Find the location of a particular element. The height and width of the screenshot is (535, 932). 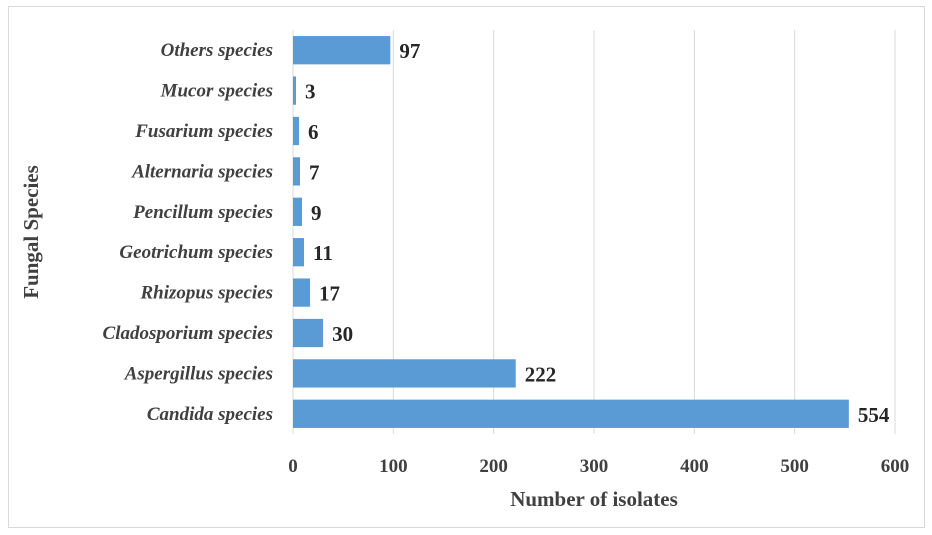

x-tick-label: 500 is located at coordinates (794, 466).